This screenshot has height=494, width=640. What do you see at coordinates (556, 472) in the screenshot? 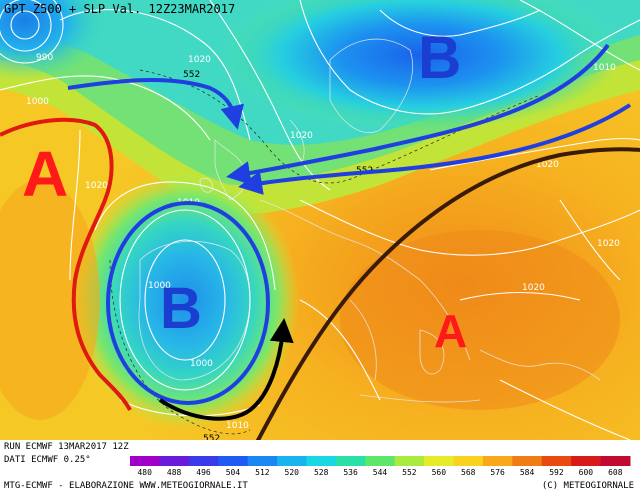
I see `legend-value: 592` at bounding box center [556, 472].